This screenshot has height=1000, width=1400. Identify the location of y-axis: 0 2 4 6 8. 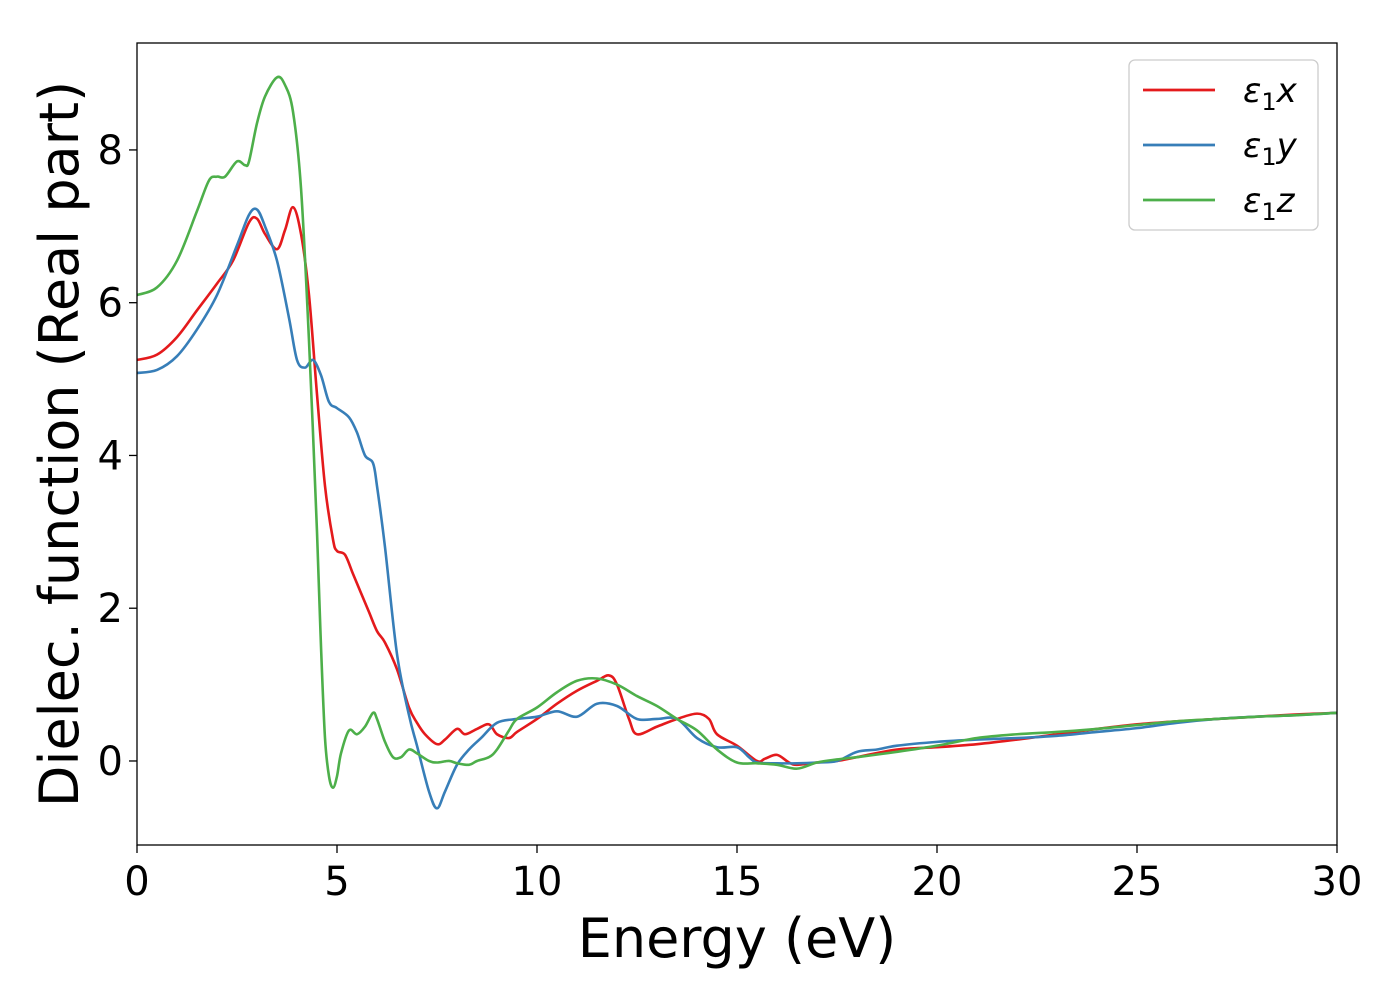
(117, 456).